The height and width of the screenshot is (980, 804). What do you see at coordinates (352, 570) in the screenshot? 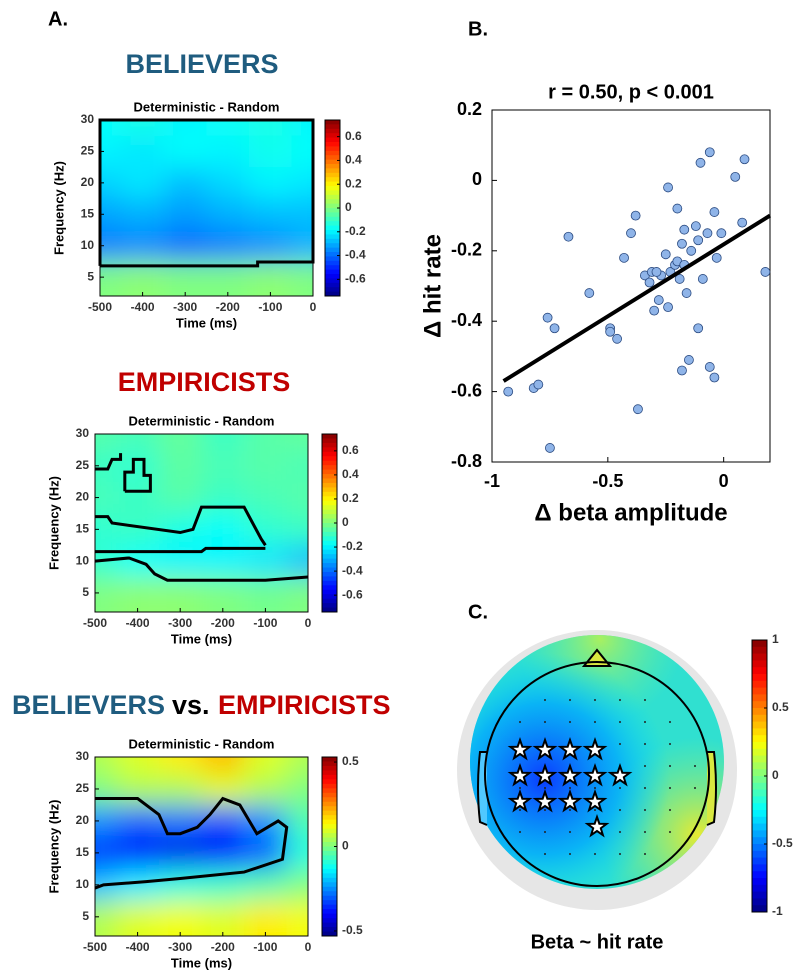
I see `colorbar-tick-label: -0.4` at bounding box center [352, 570].